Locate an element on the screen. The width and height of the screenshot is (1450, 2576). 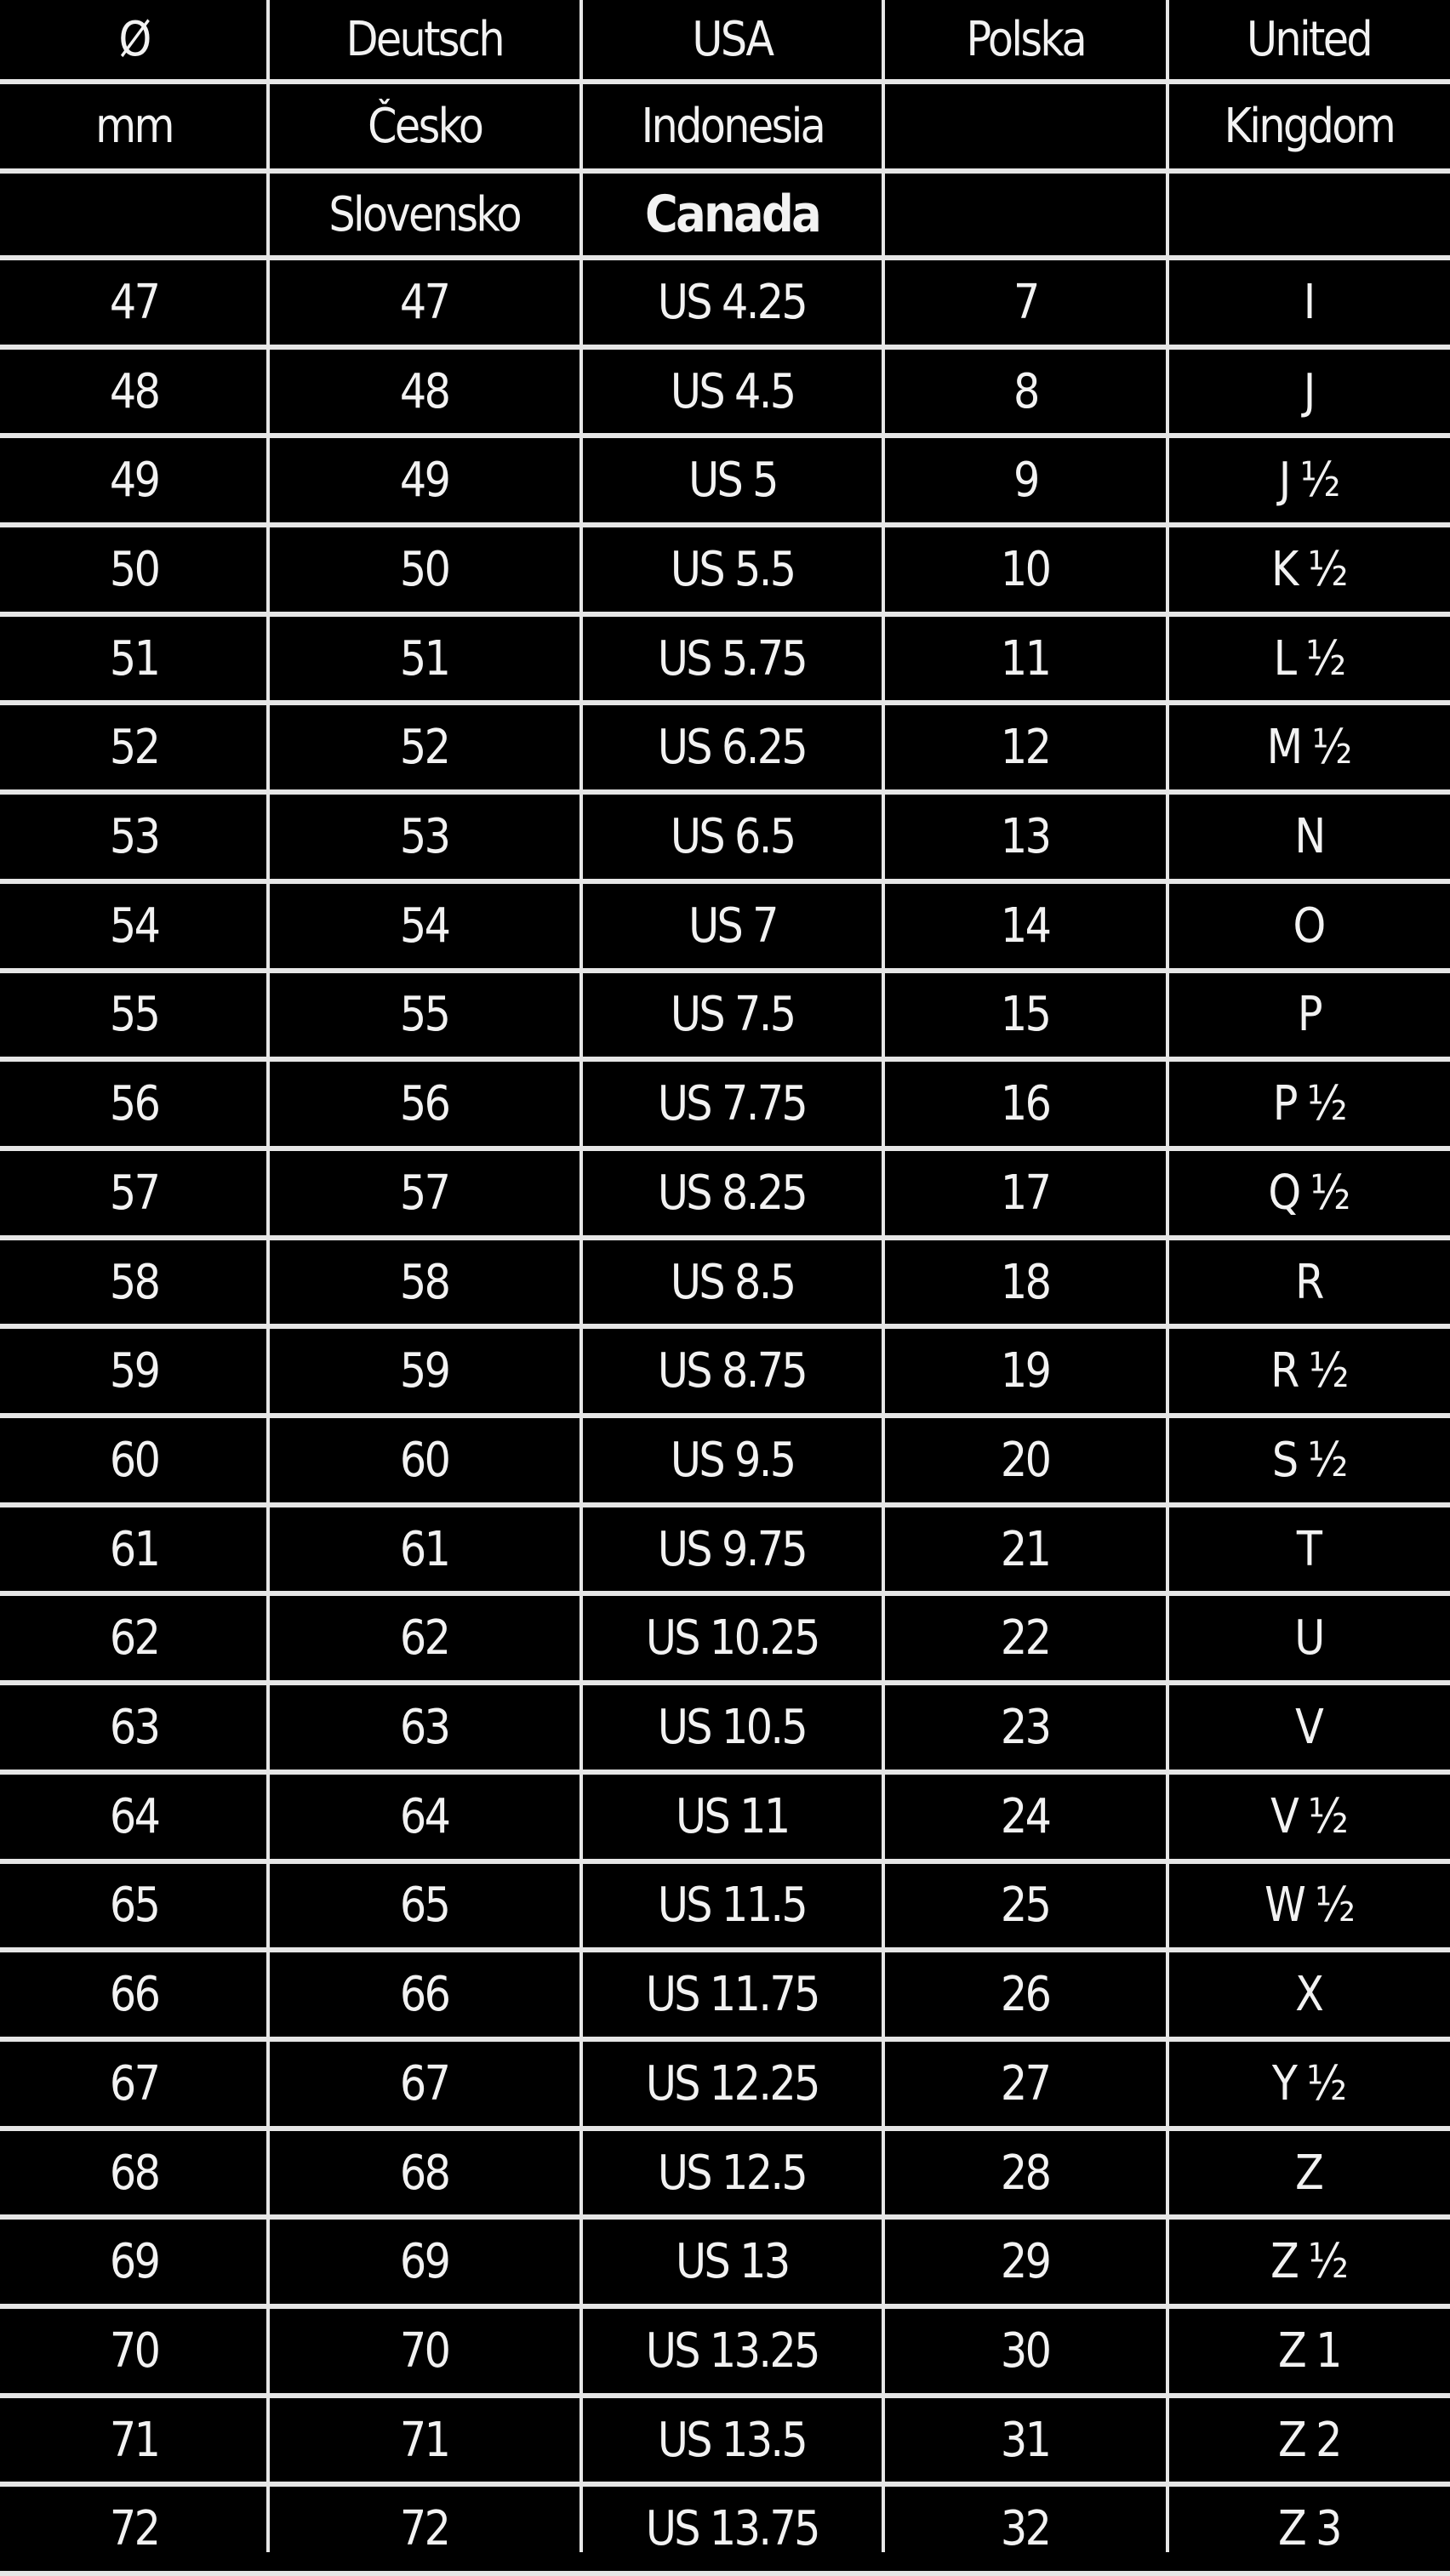
cell-text: Z is located at coordinates (1308, 2173).